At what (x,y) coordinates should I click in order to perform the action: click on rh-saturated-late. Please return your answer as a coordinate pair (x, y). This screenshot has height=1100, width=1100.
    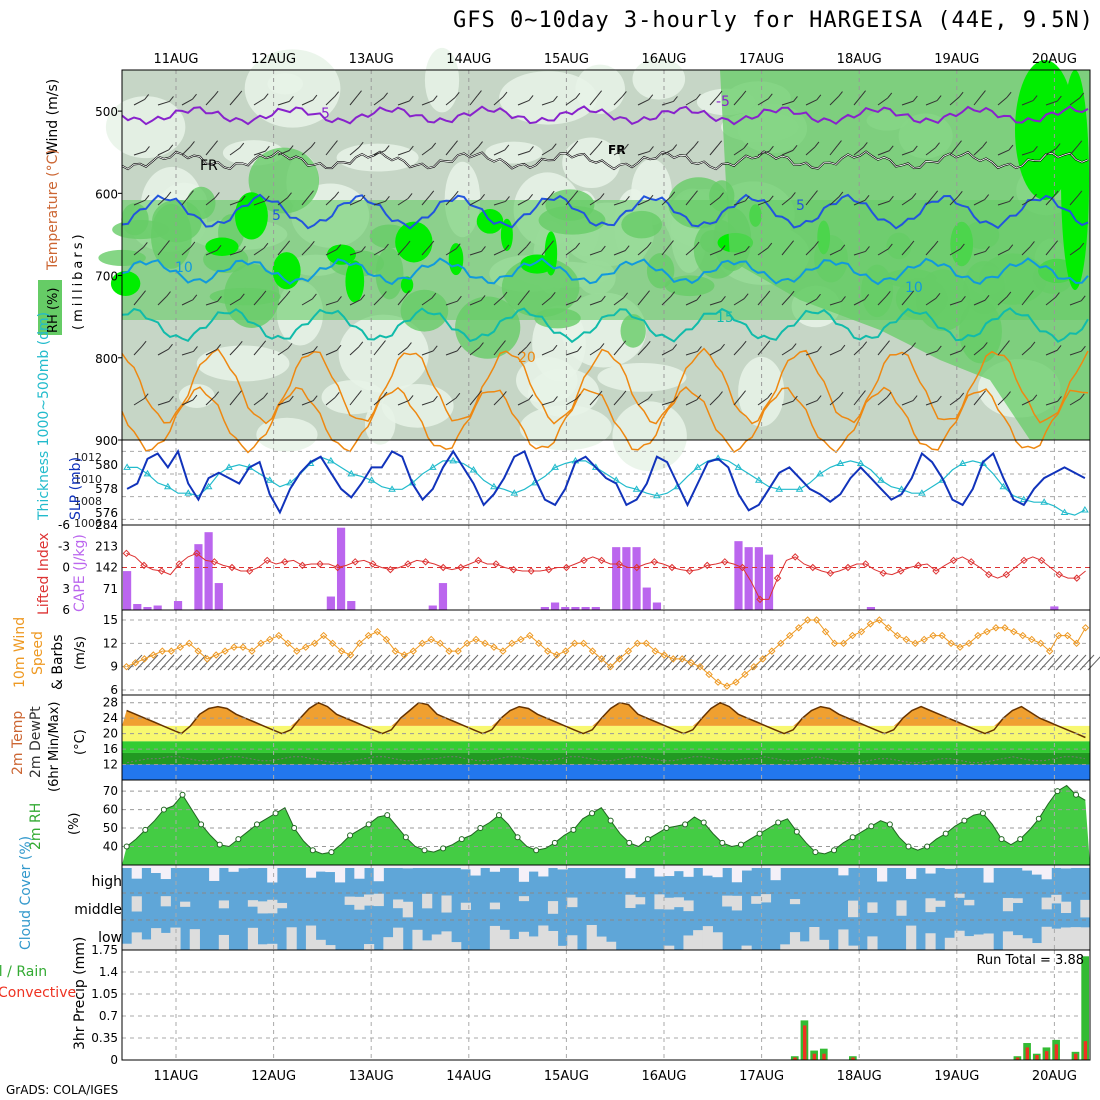
    Looking at the image, I should click on (1075, 180).